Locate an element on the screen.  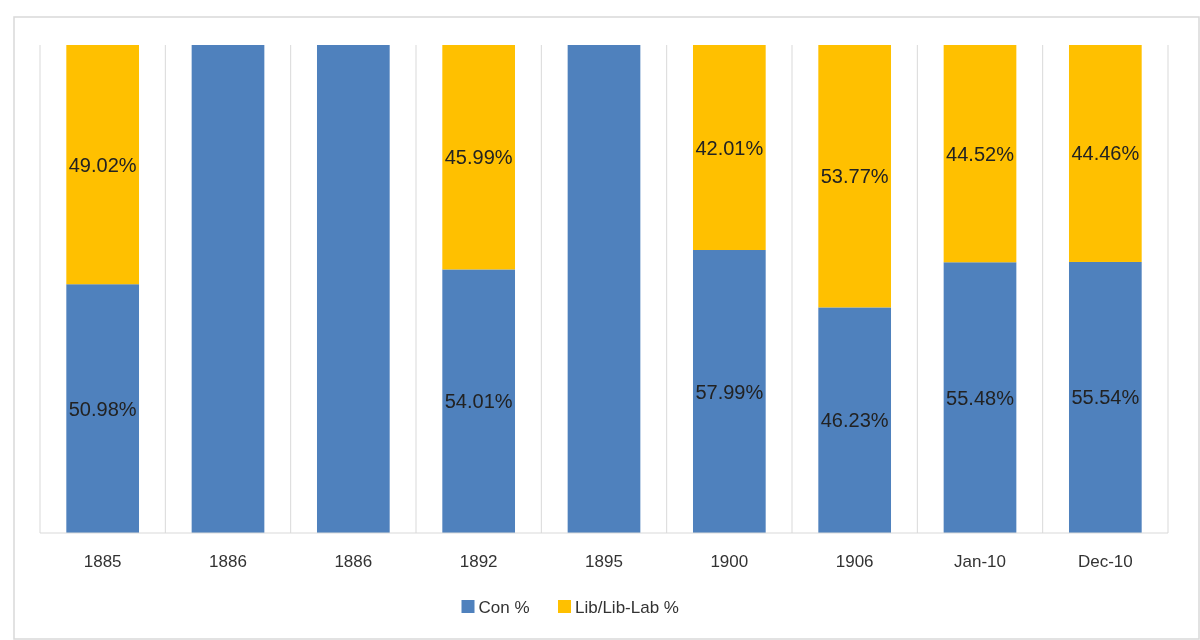
x-tick-label: Dec-10 is located at coordinates (1105, 561).